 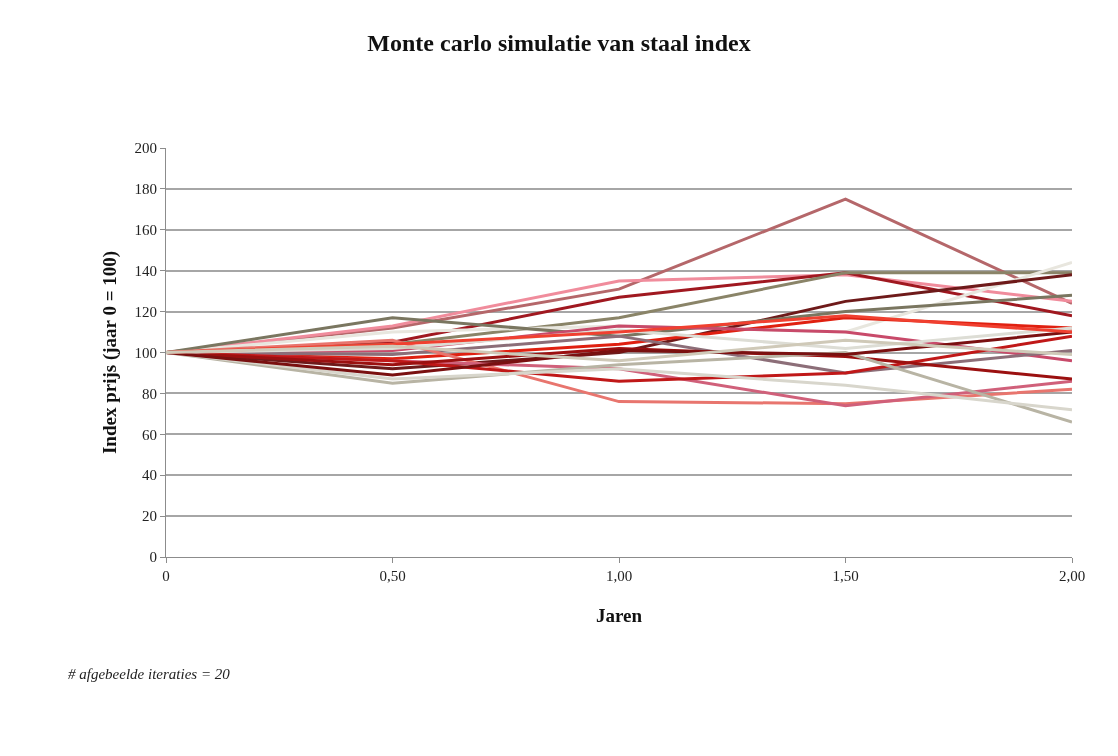 I want to click on y-tick-label: 100, so click(x=145, y=352).